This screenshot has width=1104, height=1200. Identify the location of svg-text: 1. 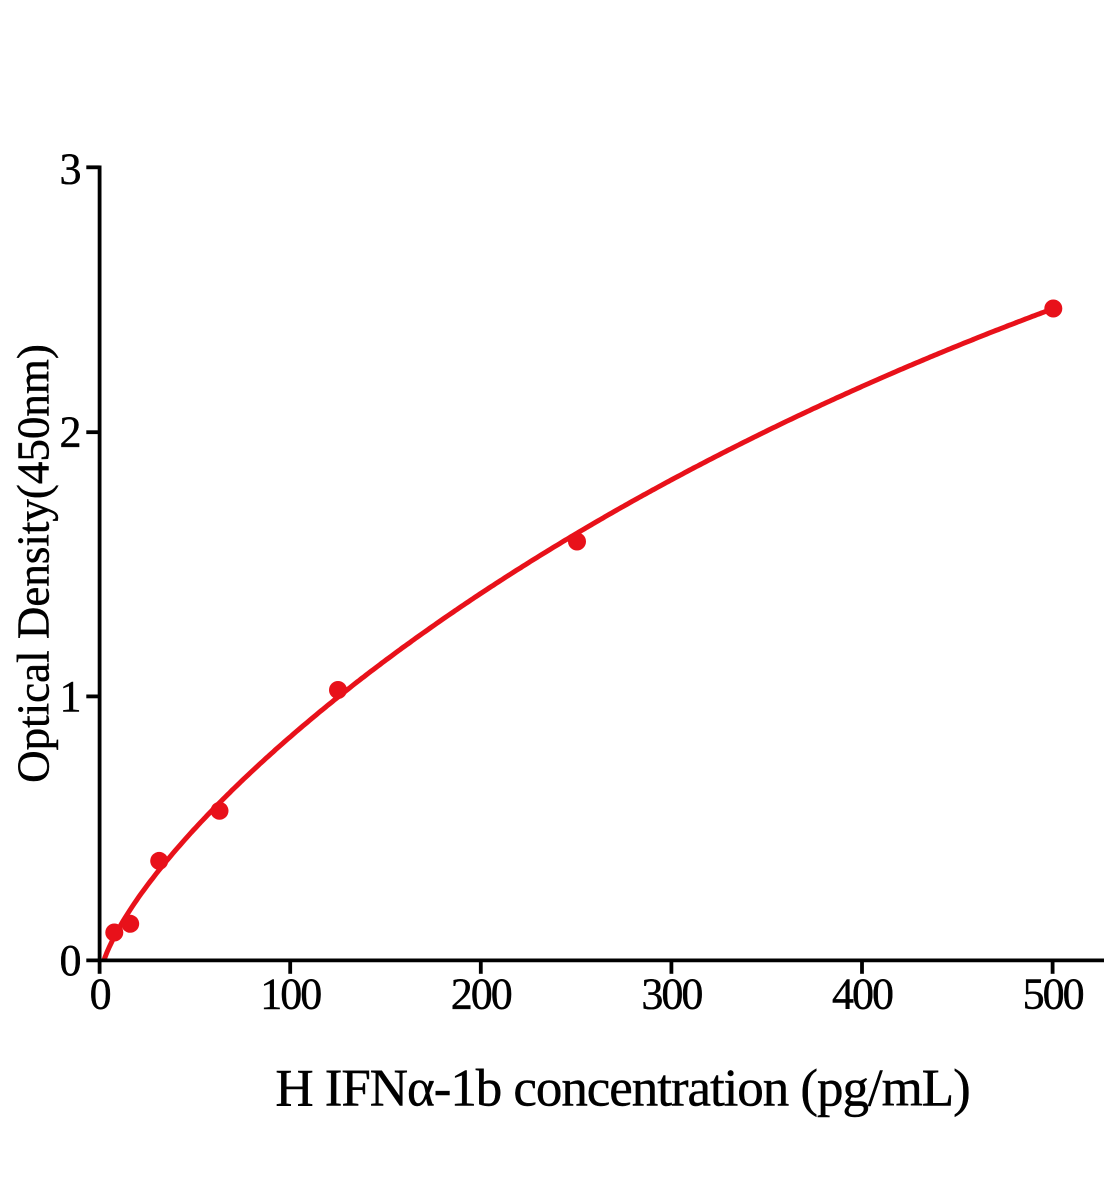
(71, 696).